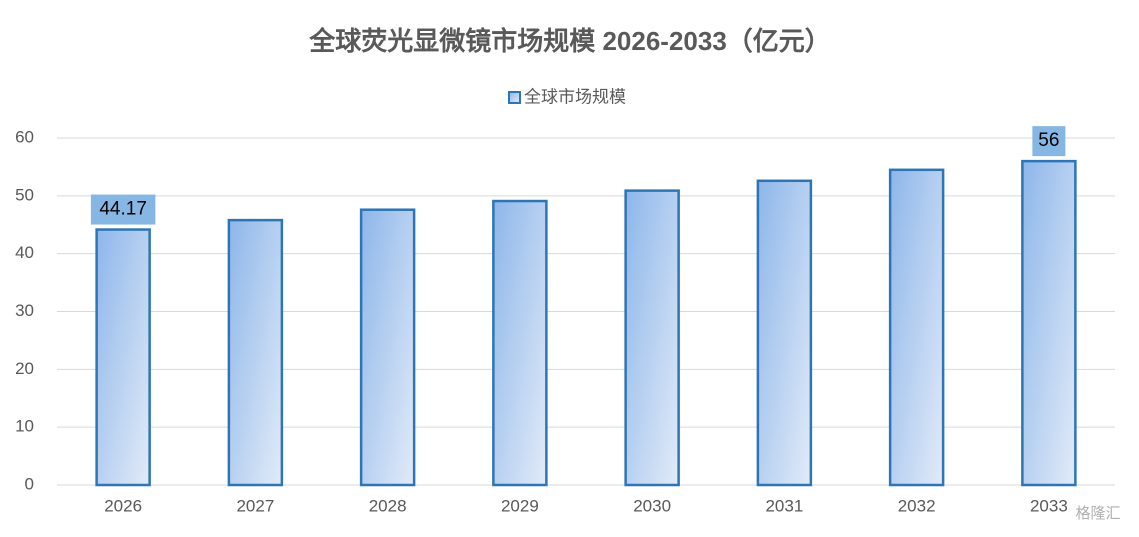 This screenshot has width=1139, height=537. Describe the element at coordinates (1097, 513) in the screenshot. I see `watermark: 格隆汇` at that location.